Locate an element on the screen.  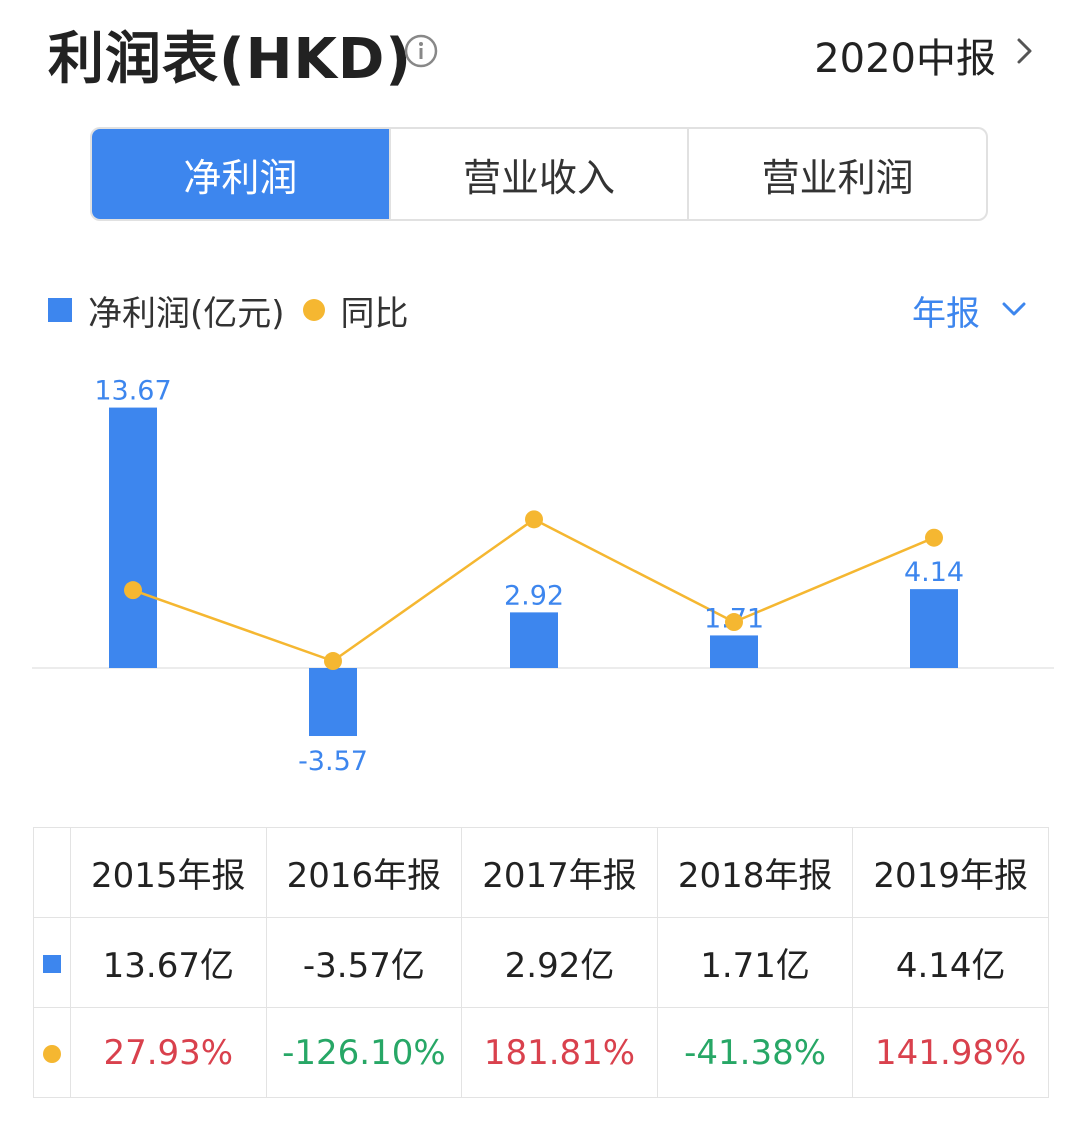
table-value-cell: 1.71亿 is located at coordinates (755, 962).